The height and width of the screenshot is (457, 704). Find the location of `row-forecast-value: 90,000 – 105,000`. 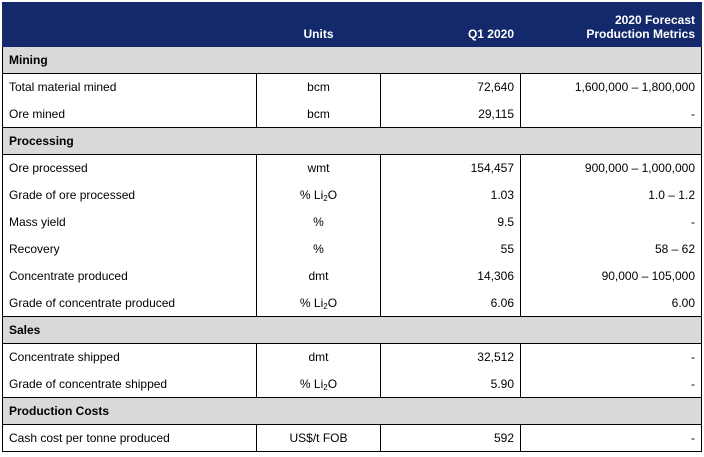

row-forecast-value: 90,000 – 105,000 is located at coordinates (611, 276).